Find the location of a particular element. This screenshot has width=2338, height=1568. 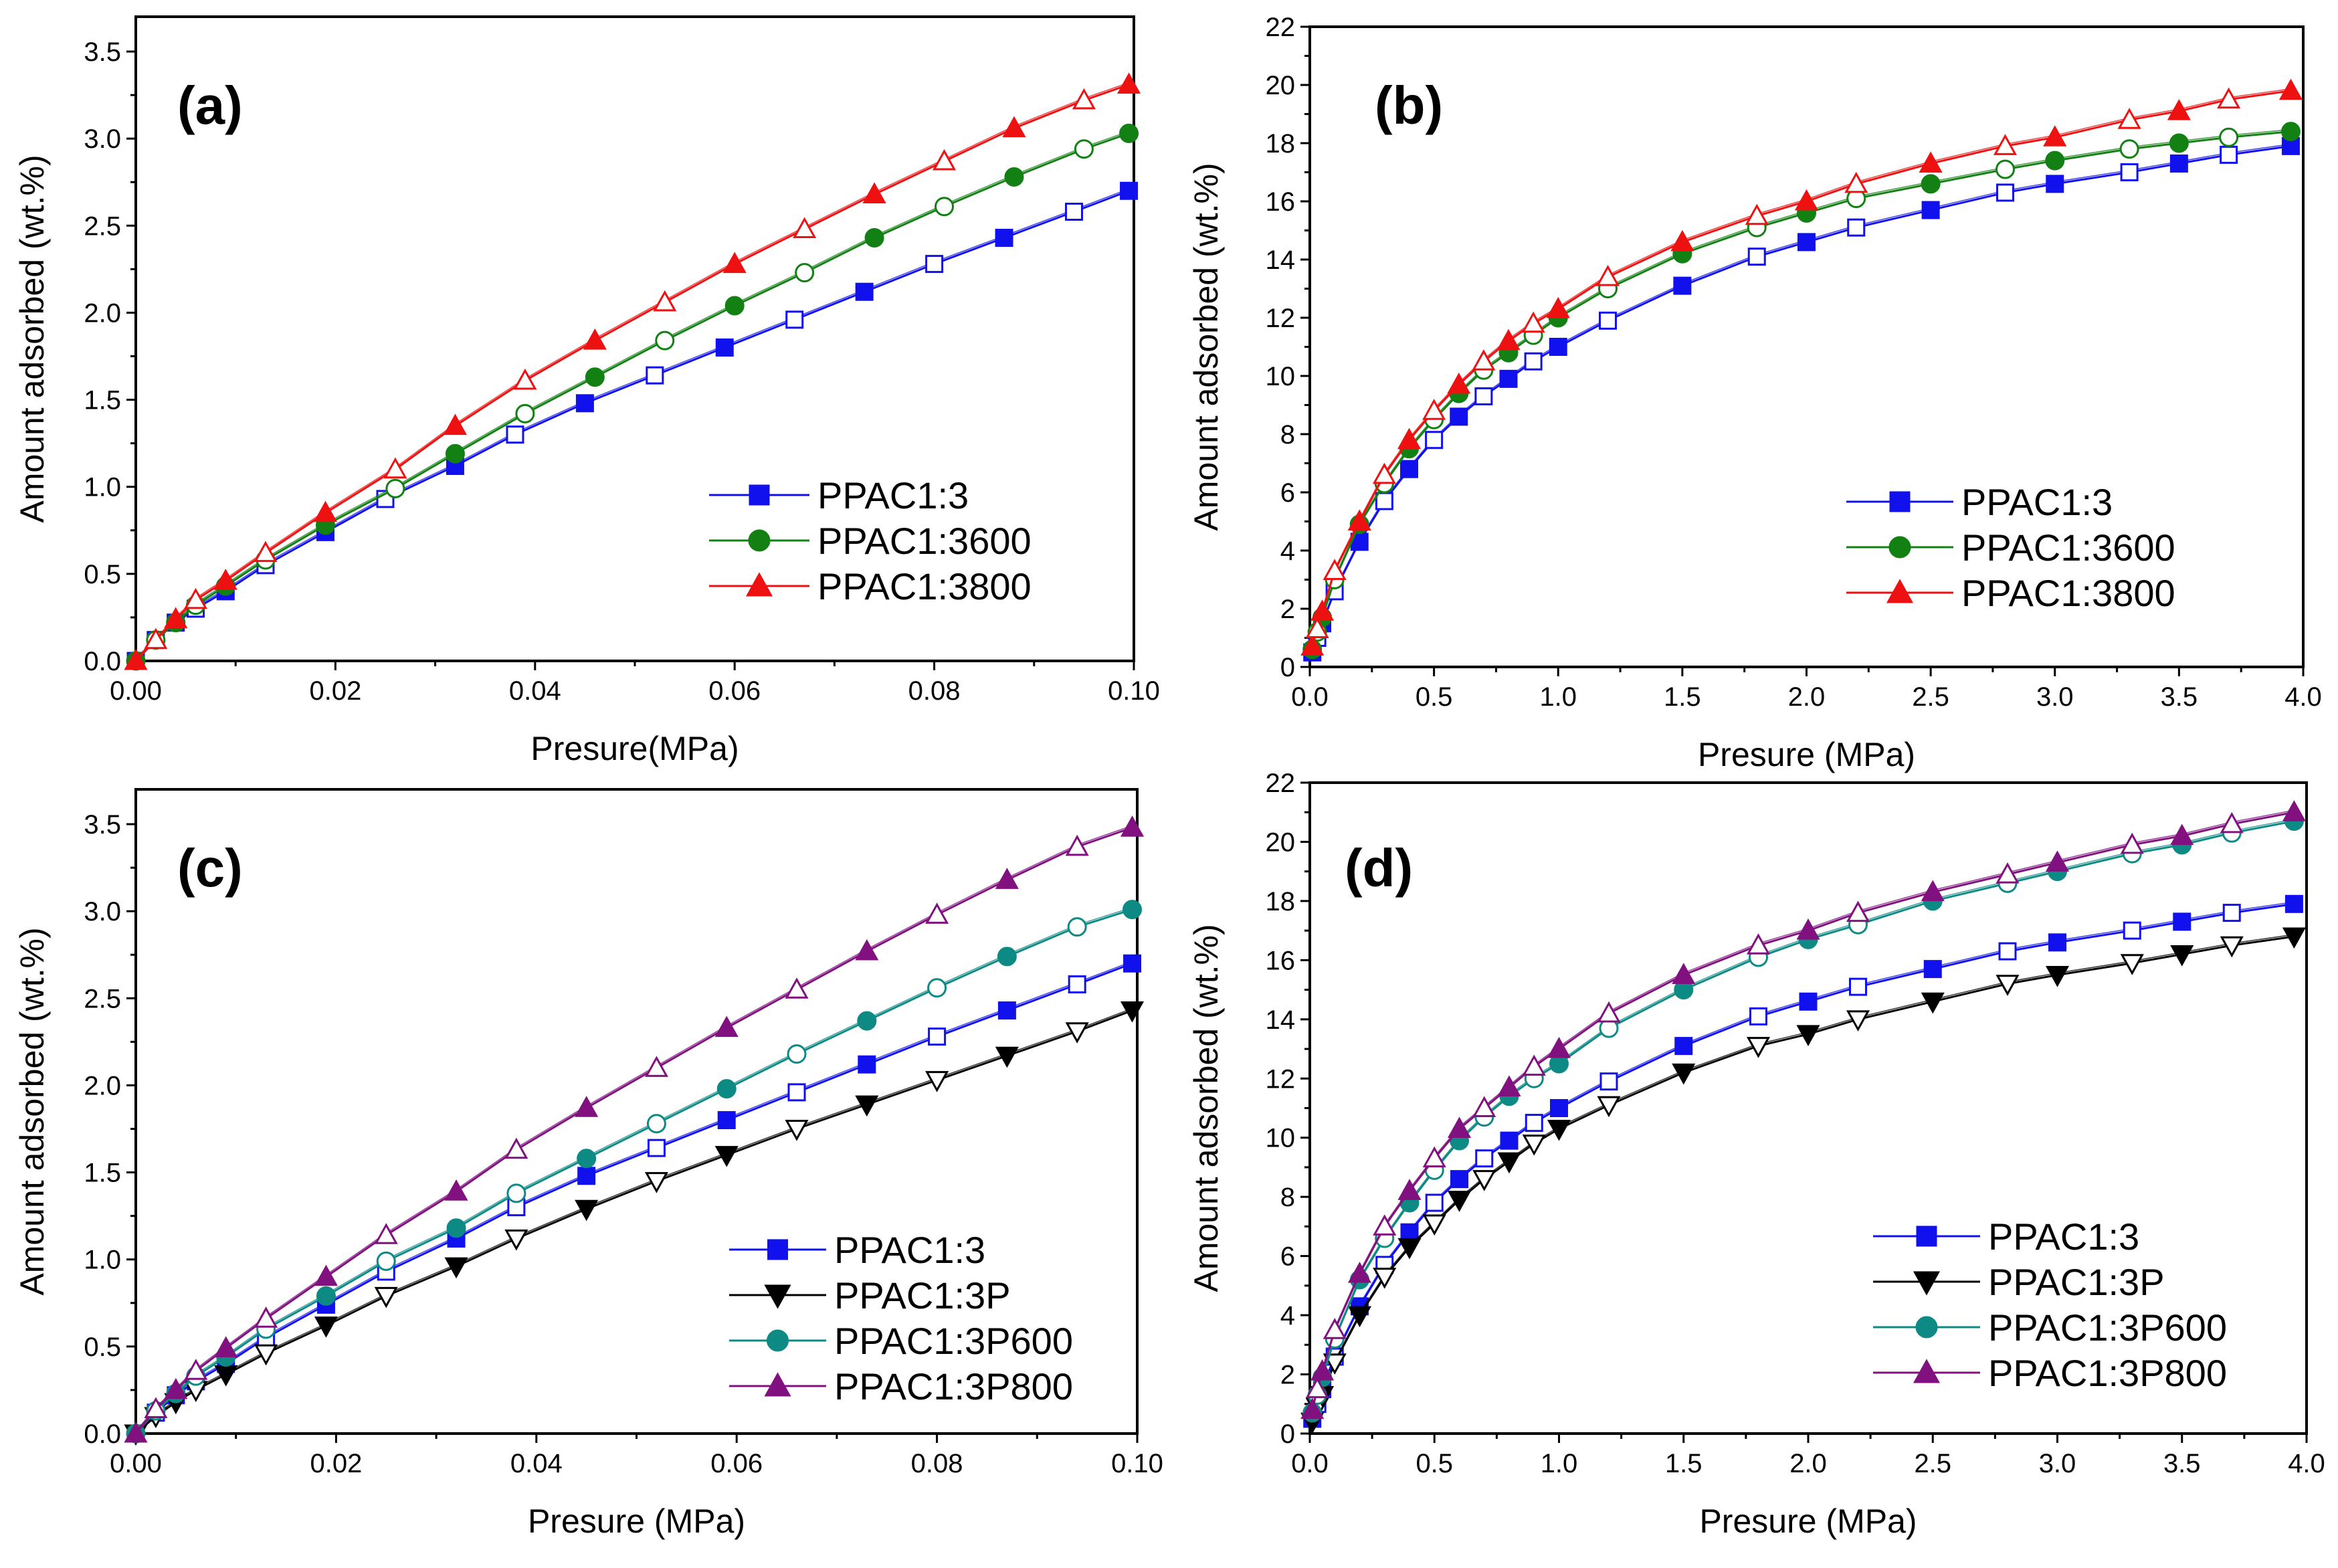

y-tick-label: 10 is located at coordinates (1281, 376).